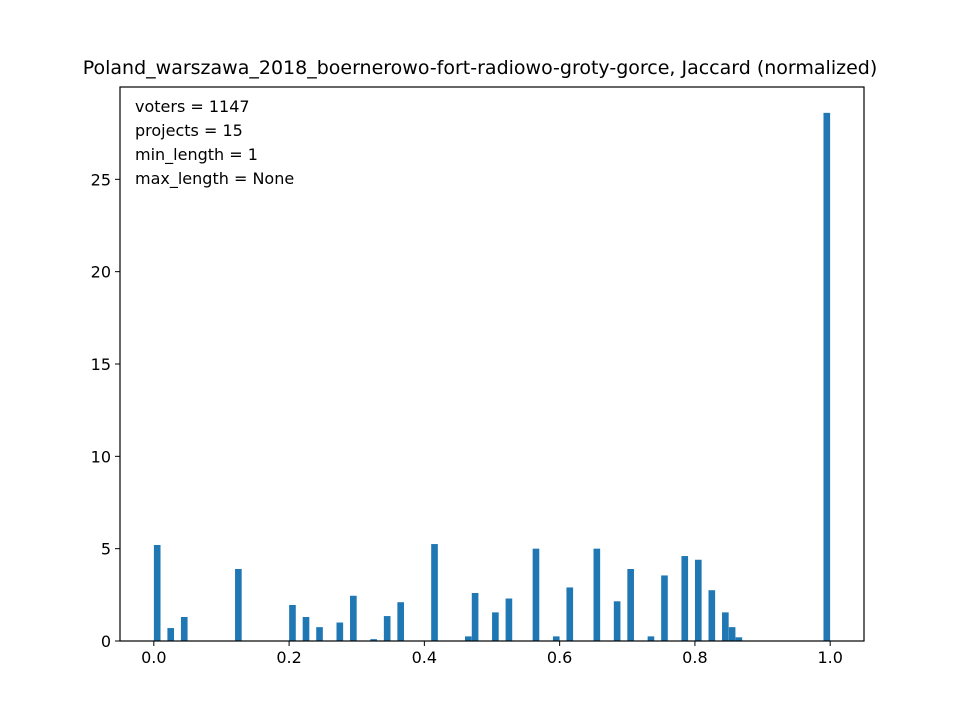 This screenshot has height=720, width=960. Describe the element at coordinates (153, 657) in the screenshot. I see `x-tick-label: 0.0` at that location.